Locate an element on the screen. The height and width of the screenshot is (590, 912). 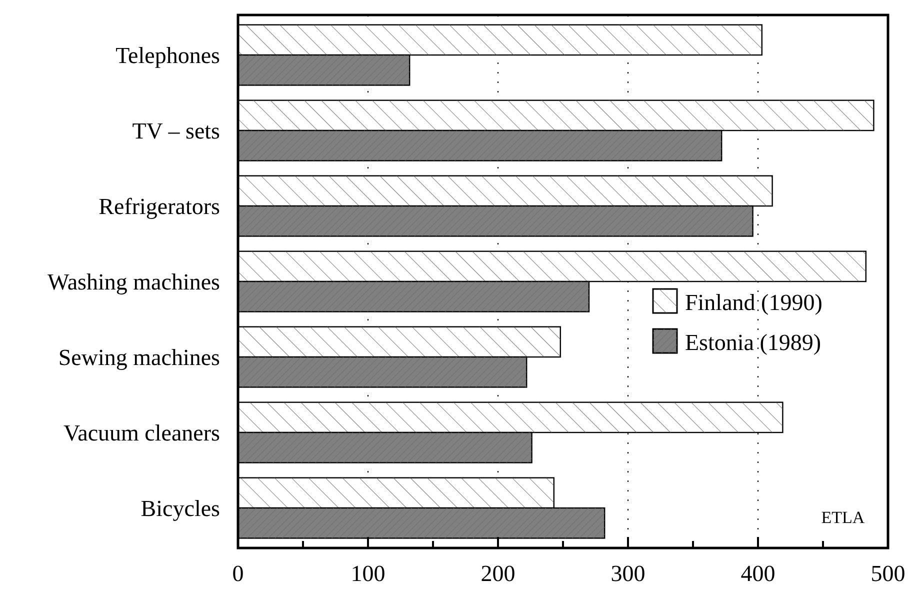
x-tick-label: 500 is located at coordinates (888, 573).